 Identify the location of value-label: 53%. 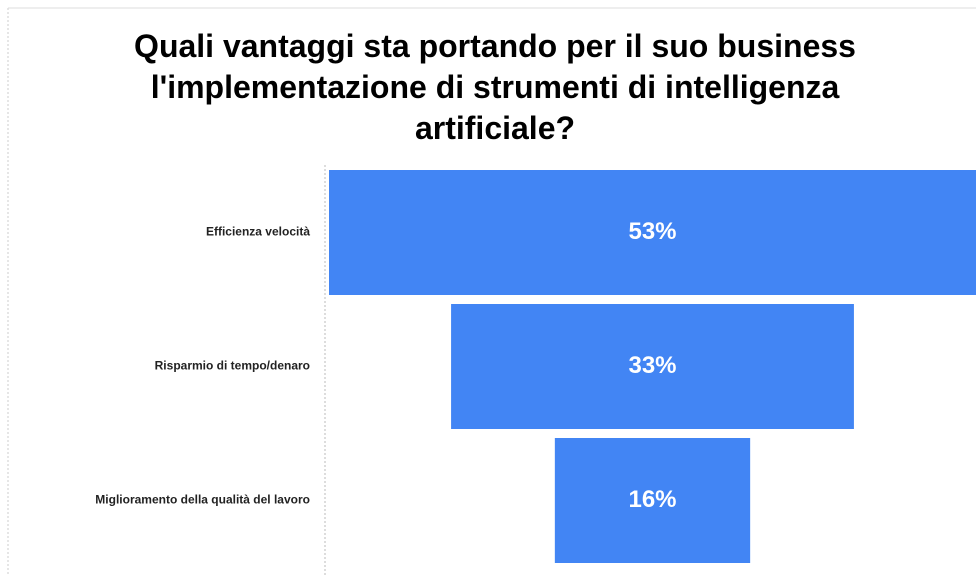
(652, 231).